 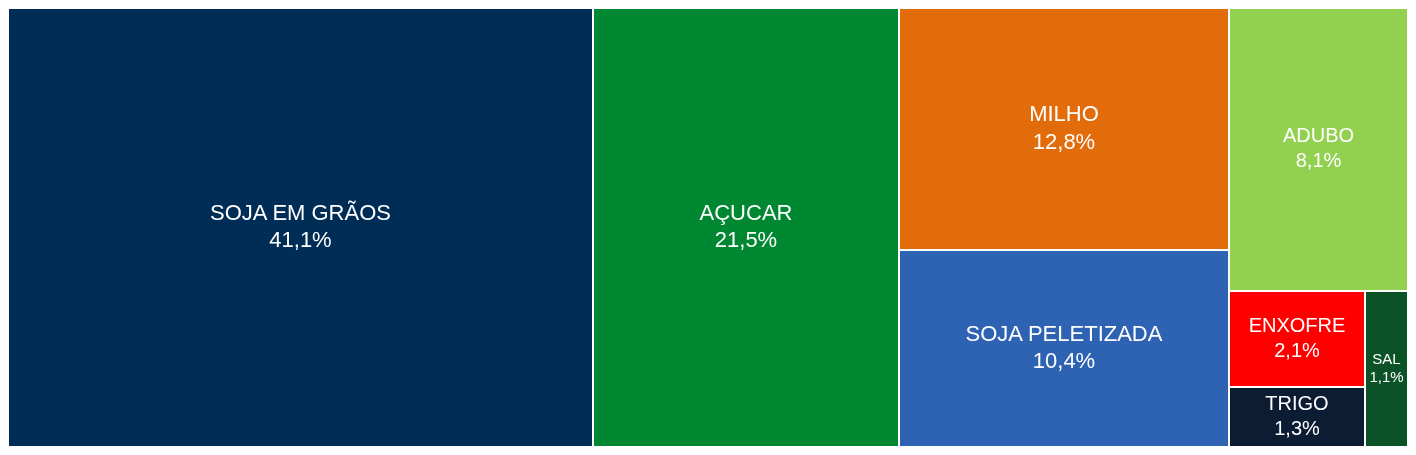 I want to click on category-label: ENXOFRE, so click(x=1297, y=324).